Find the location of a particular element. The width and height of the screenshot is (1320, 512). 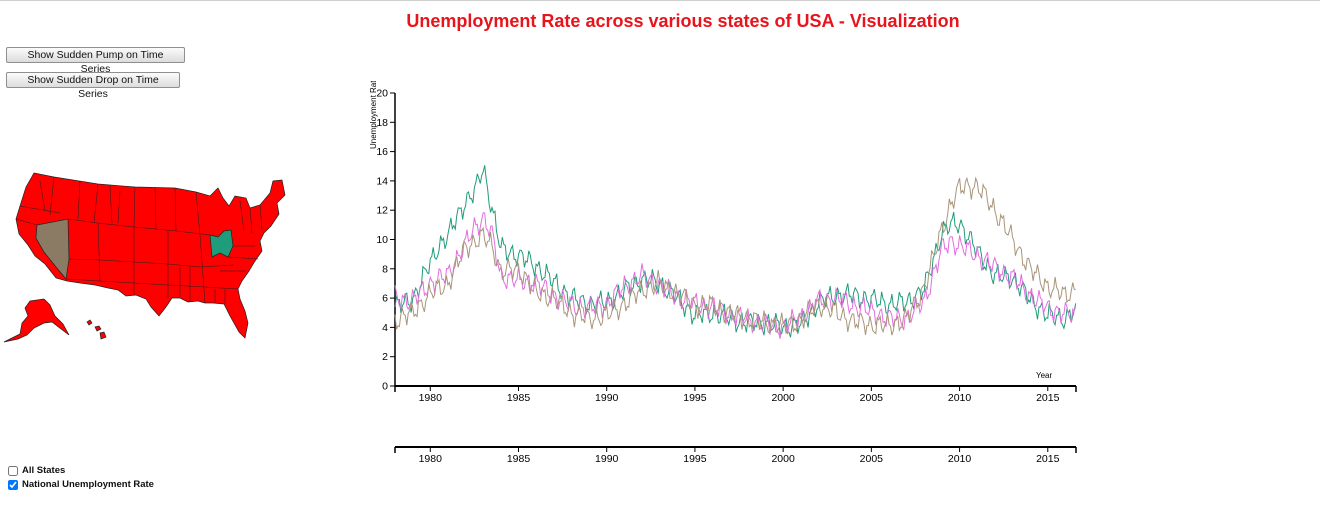

y-axis-label: Unemployment Rate is located at coordinates (373, 115).